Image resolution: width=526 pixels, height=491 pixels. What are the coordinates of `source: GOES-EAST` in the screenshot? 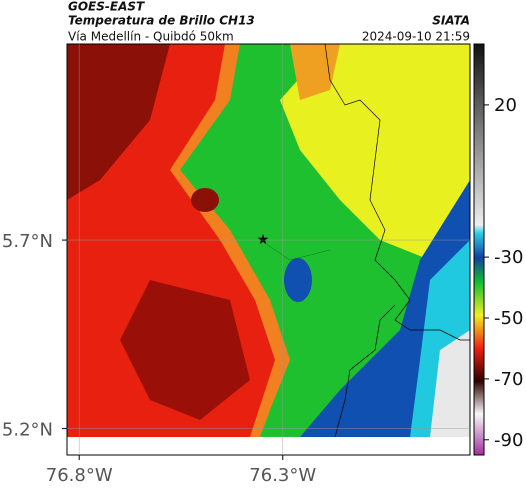 It's located at (106, 7).